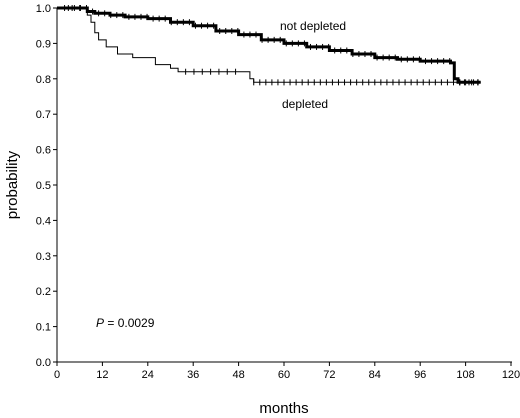  Describe the element at coordinates (12, 184) in the screenshot. I see `y-axis-title: probability` at that location.